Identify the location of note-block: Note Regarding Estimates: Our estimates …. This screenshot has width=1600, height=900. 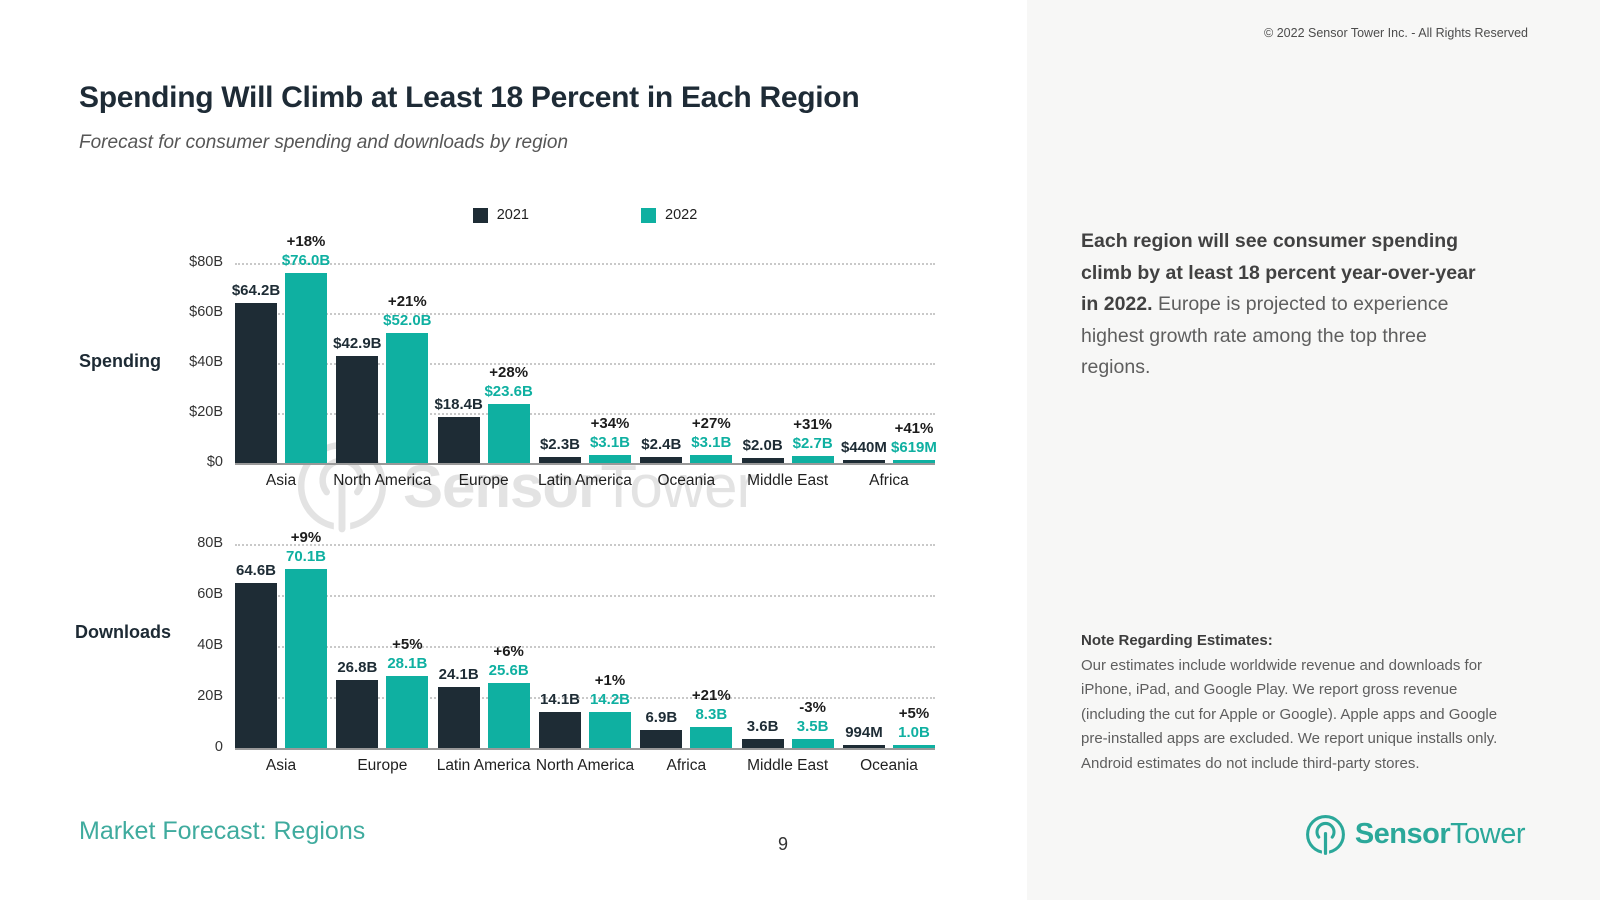
(1300, 702).